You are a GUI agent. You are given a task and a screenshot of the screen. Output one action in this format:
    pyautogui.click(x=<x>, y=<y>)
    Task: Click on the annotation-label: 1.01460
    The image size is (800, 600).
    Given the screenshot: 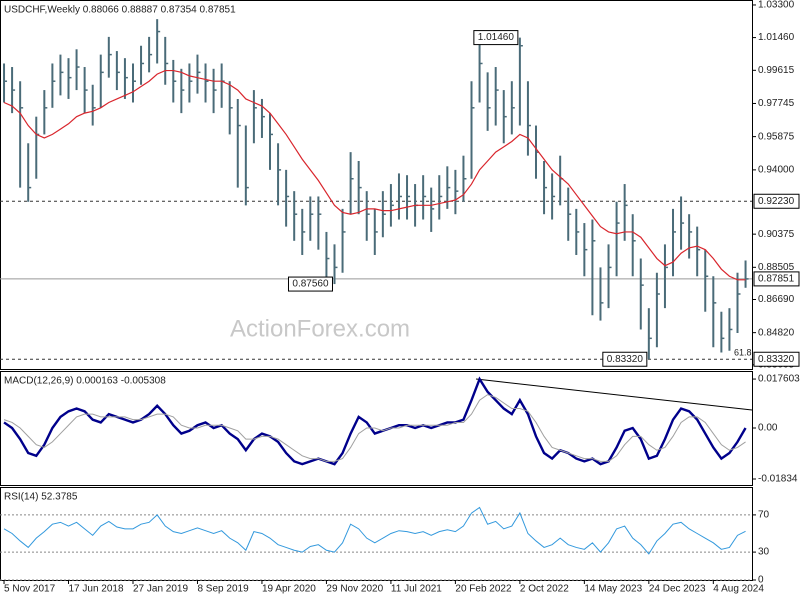 What is the action you would take?
    pyautogui.click(x=496, y=37)
    